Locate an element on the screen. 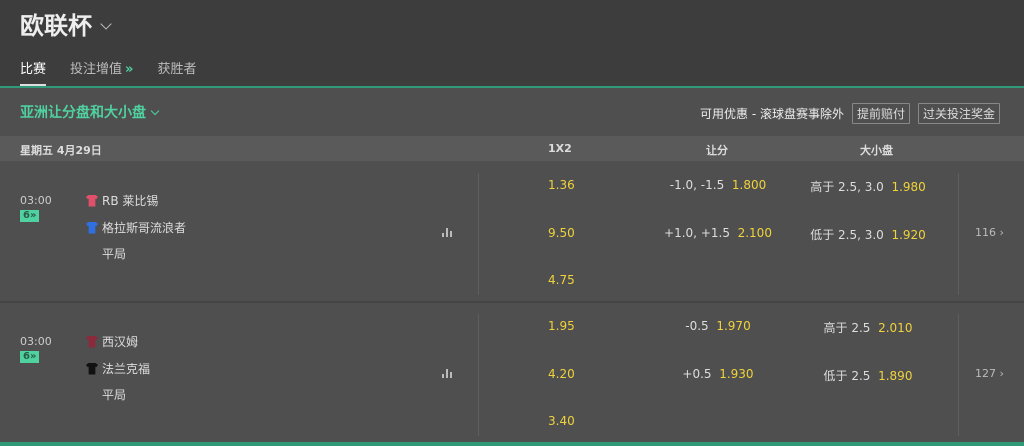  acca-bonus-button: 过关投注奖金 is located at coordinates (958, 113).